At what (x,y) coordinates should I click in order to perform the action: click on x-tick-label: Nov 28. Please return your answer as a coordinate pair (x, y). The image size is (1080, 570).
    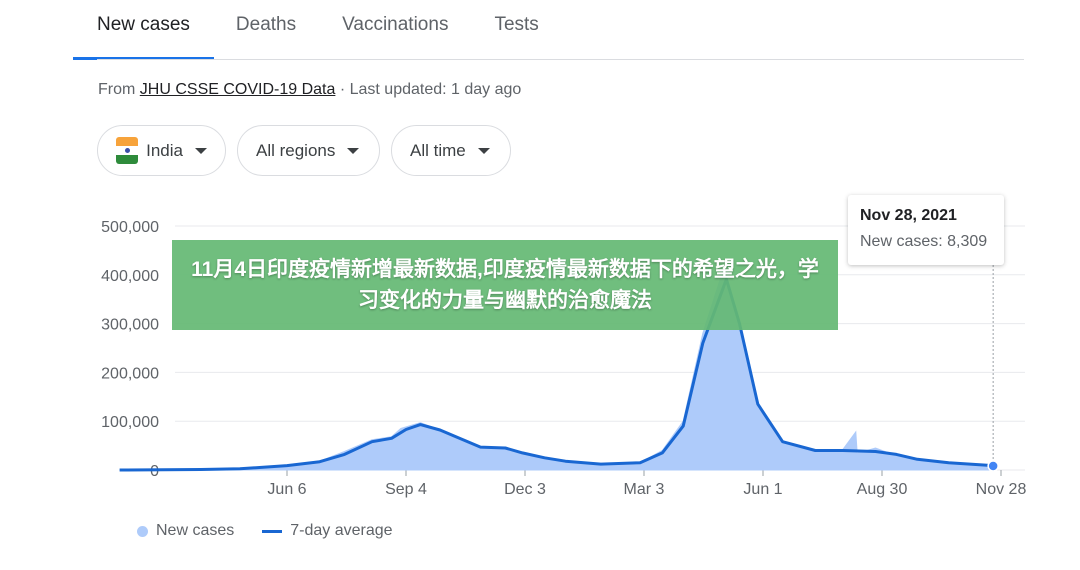
    Looking at the image, I should click on (1001, 489).